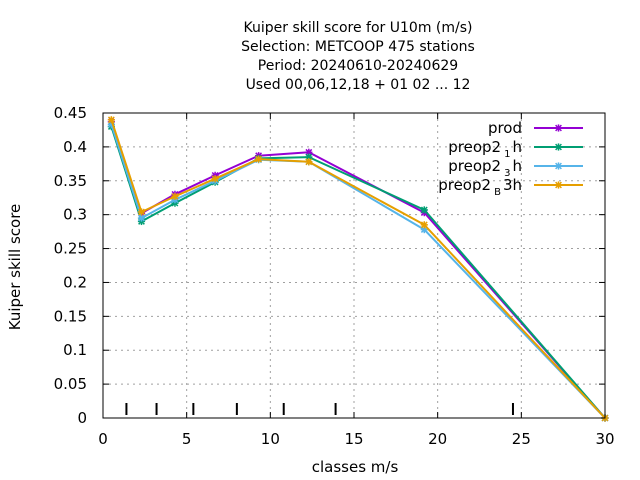  What do you see at coordinates (75, 147) in the screenshot?
I see `y-tick-label: 0.4` at bounding box center [75, 147].